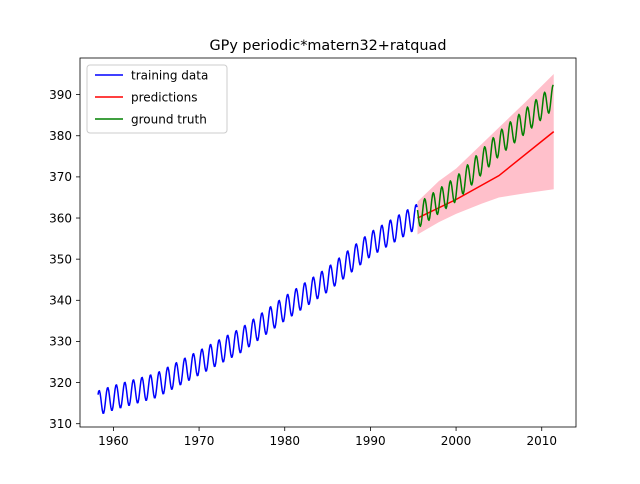 The width and height of the screenshot is (640, 484). Describe the element at coordinates (169, 75) in the screenshot. I see `legend-label: training data` at that location.